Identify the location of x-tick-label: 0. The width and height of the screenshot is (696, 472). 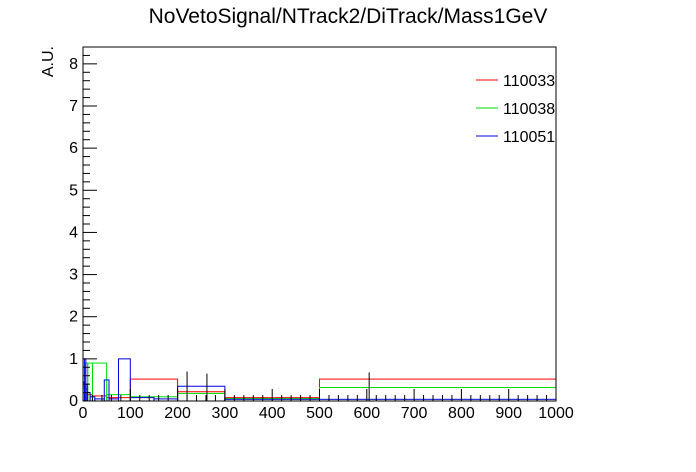
(83, 413).